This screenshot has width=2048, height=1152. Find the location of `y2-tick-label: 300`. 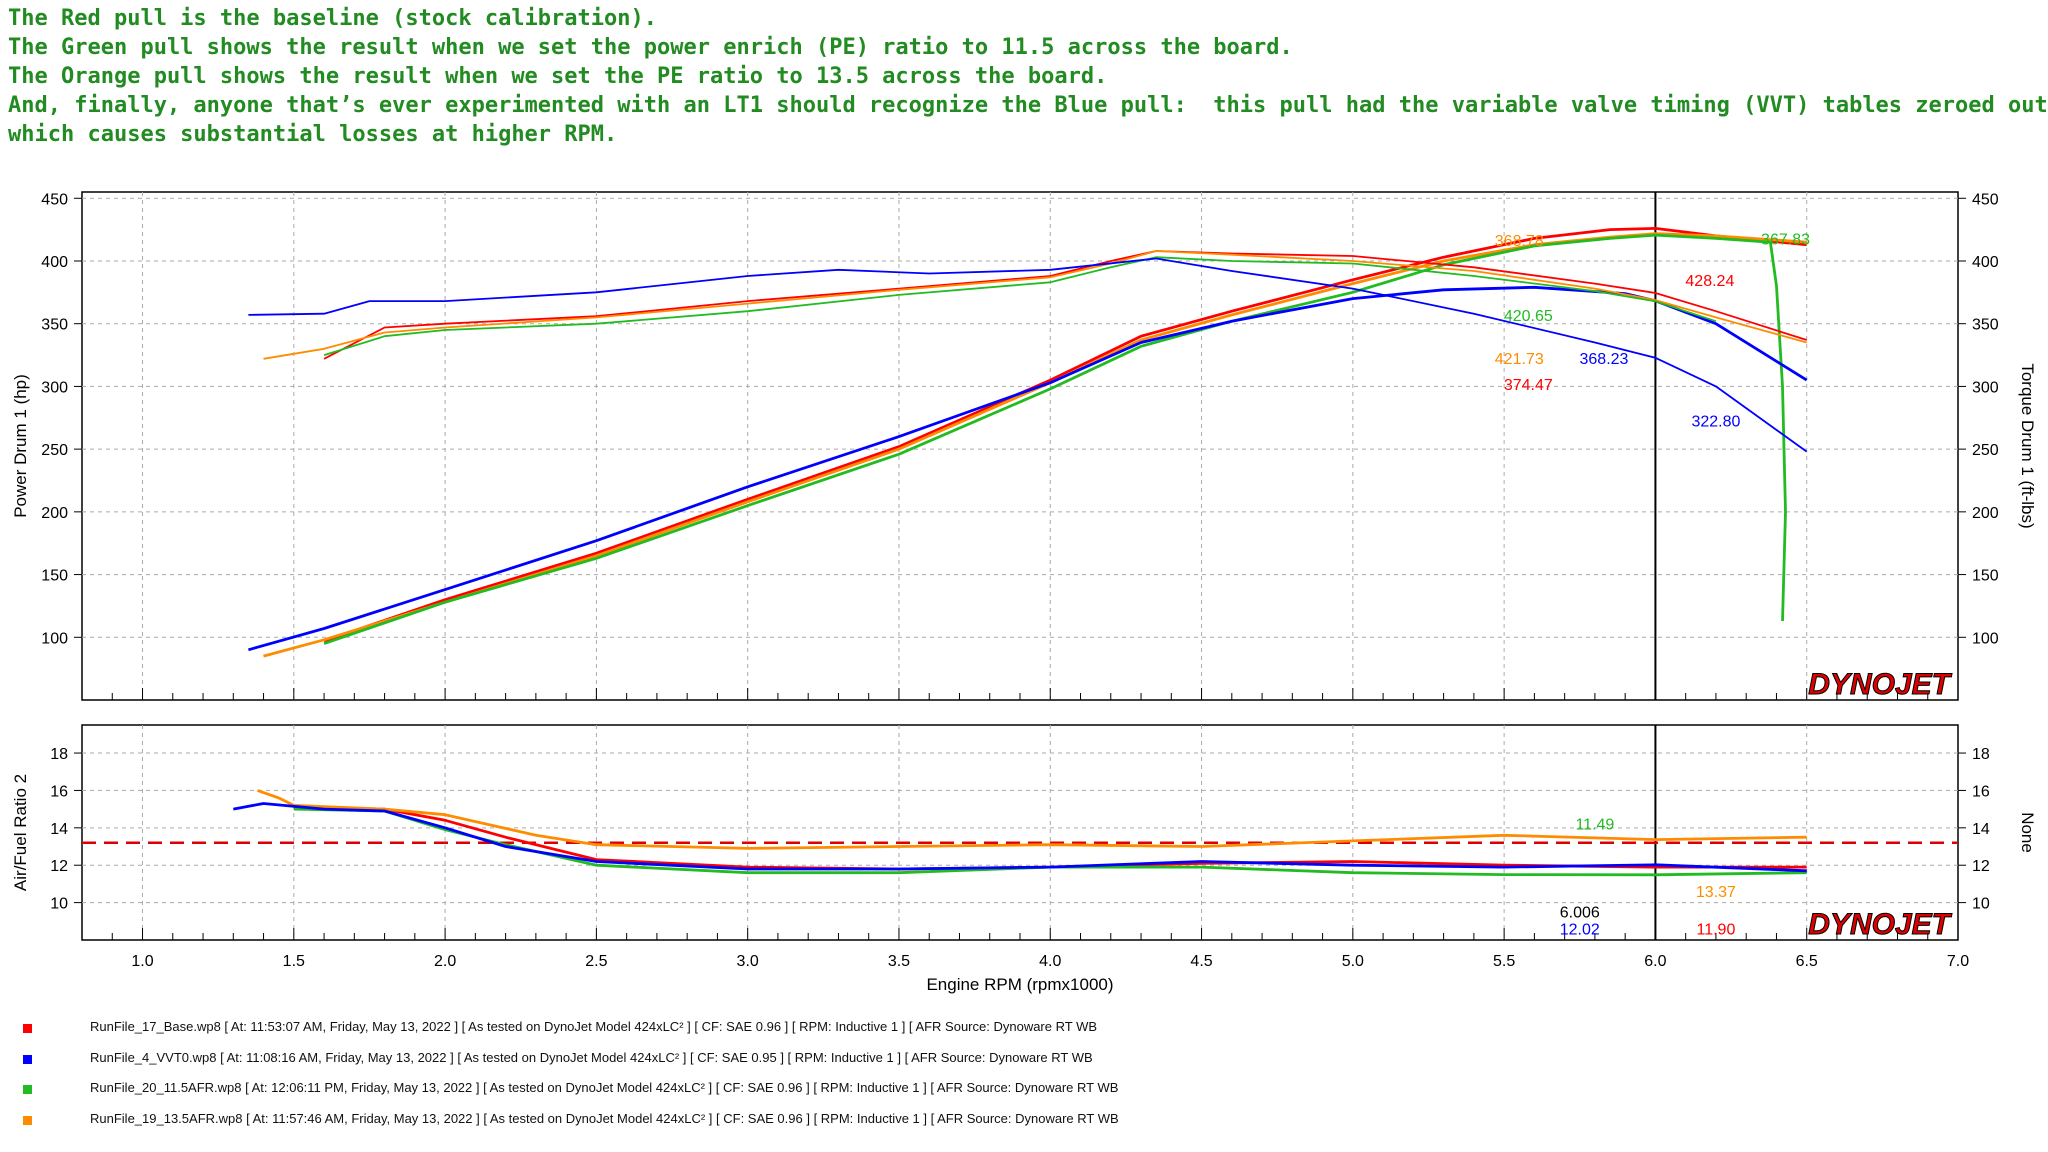

y2-tick-label: 300 is located at coordinates (1985, 387).